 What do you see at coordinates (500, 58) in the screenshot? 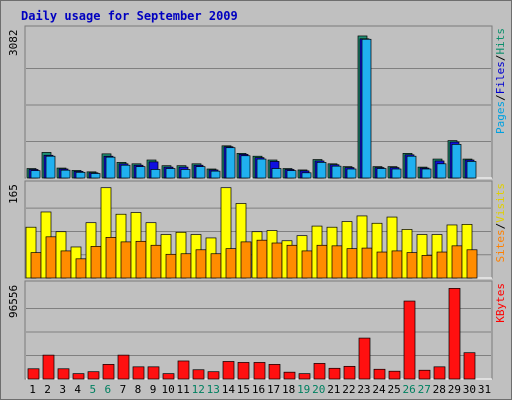
I see `legend-entry: /` at bounding box center [500, 58].